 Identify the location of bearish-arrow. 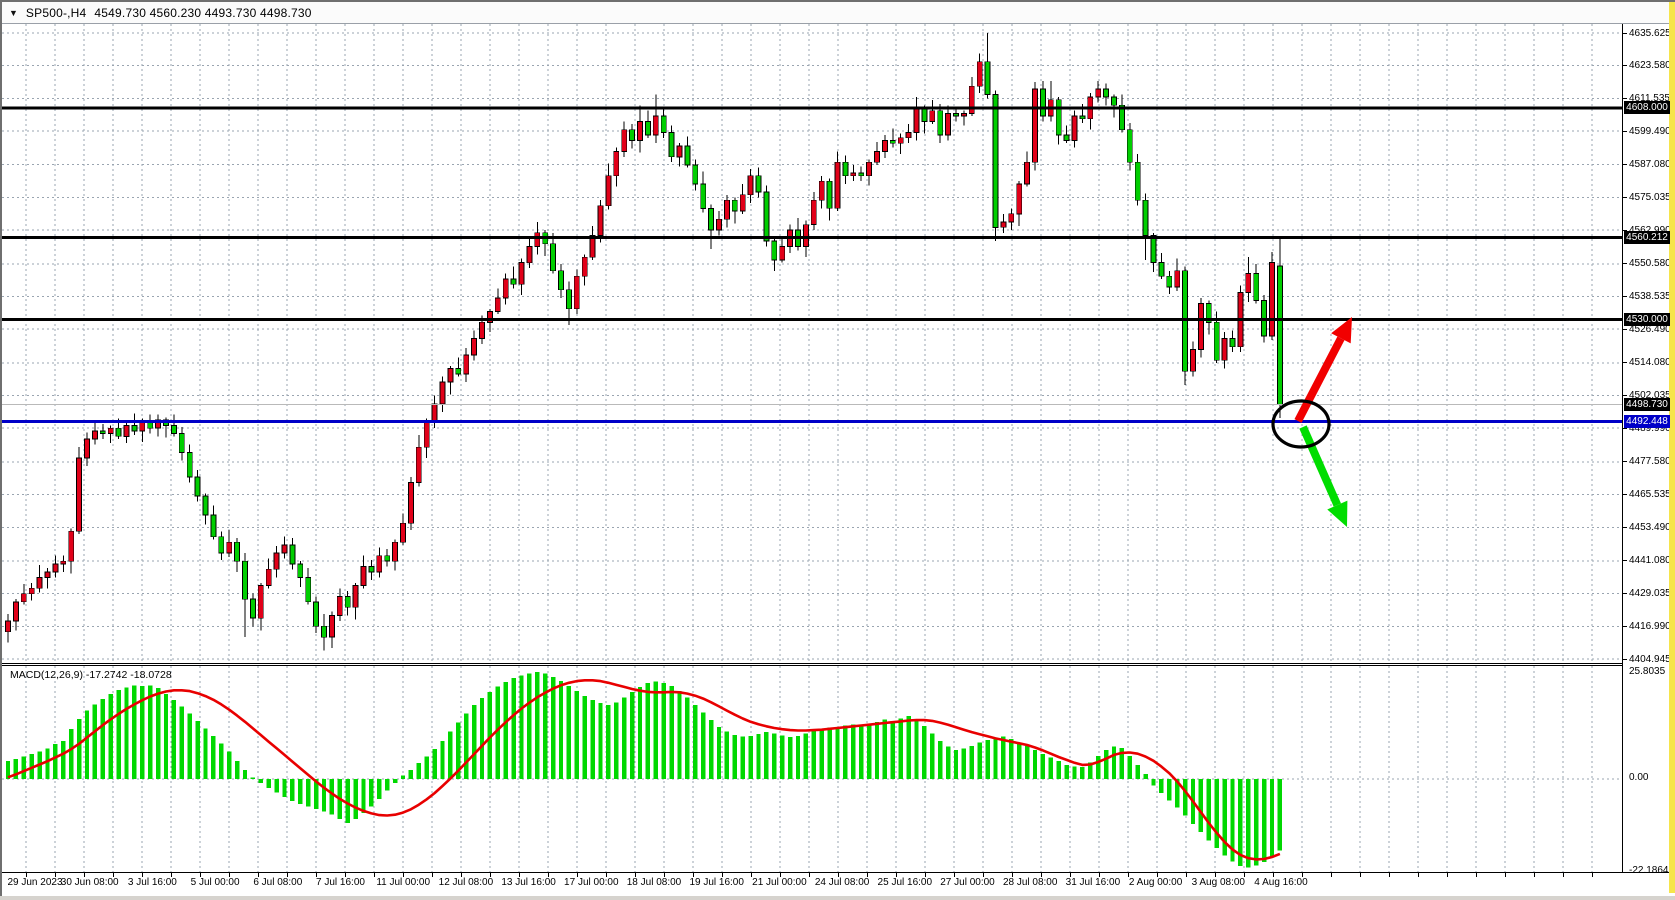
(1323, 476).